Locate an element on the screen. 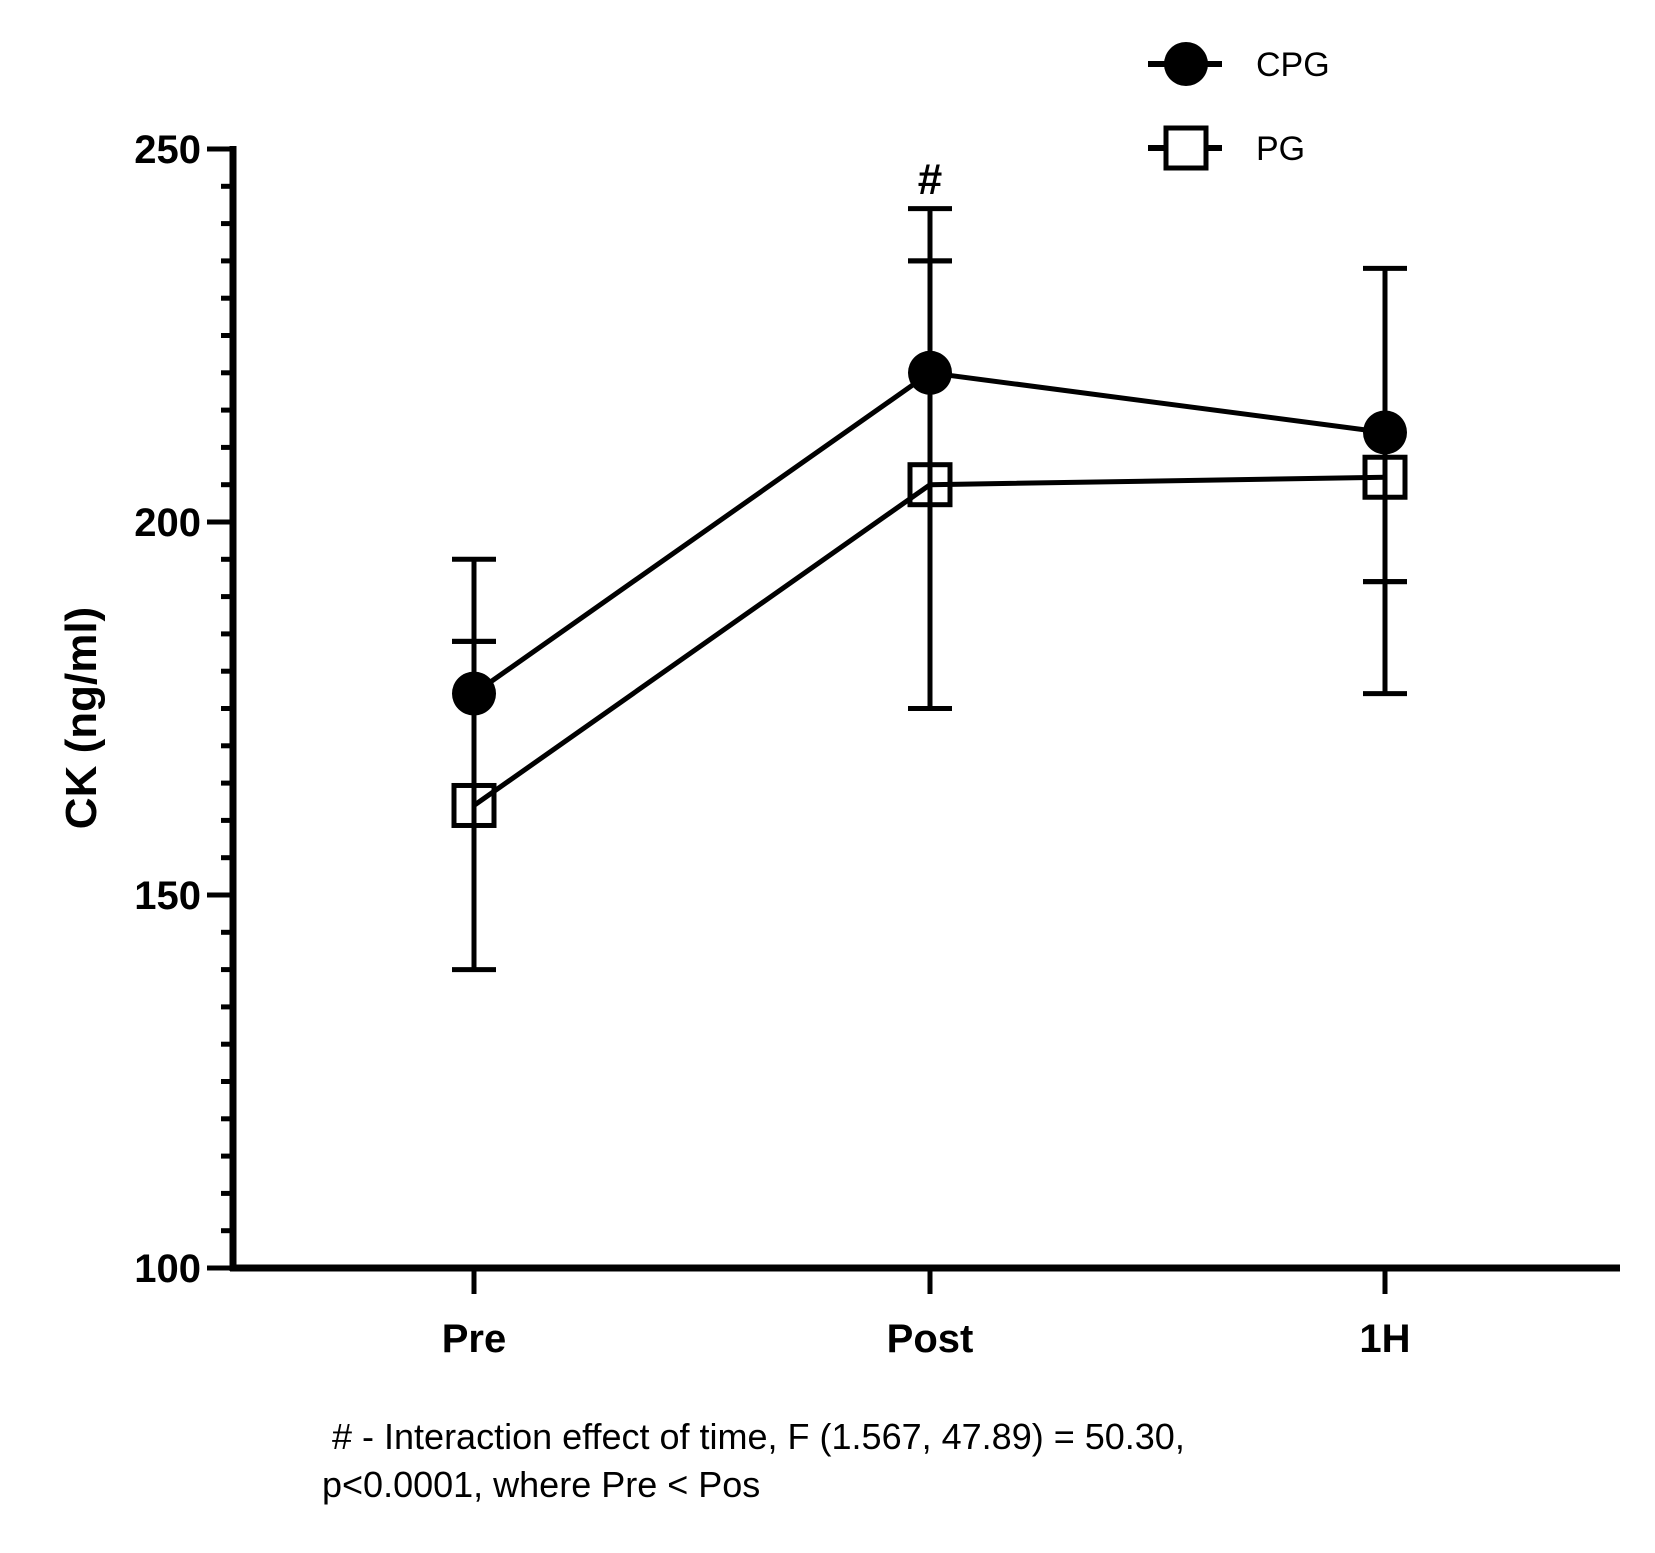  y-axis-title: CK (ng/ml) is located at coordinates (81, 718).